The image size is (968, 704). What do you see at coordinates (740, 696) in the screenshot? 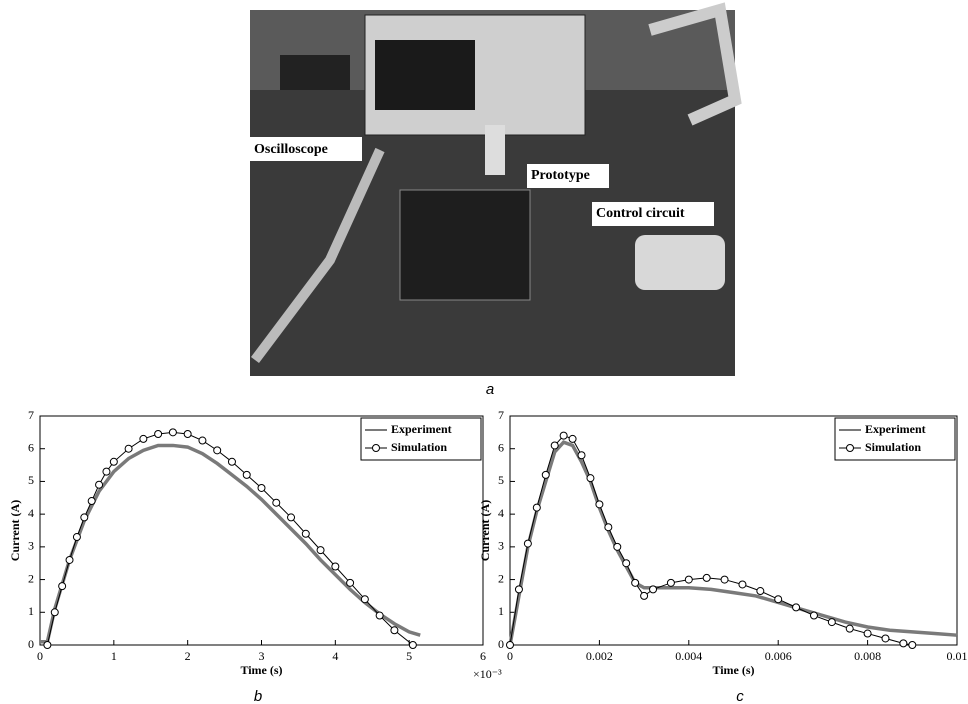
I see `caption: c` at bounding box center [740, 696].